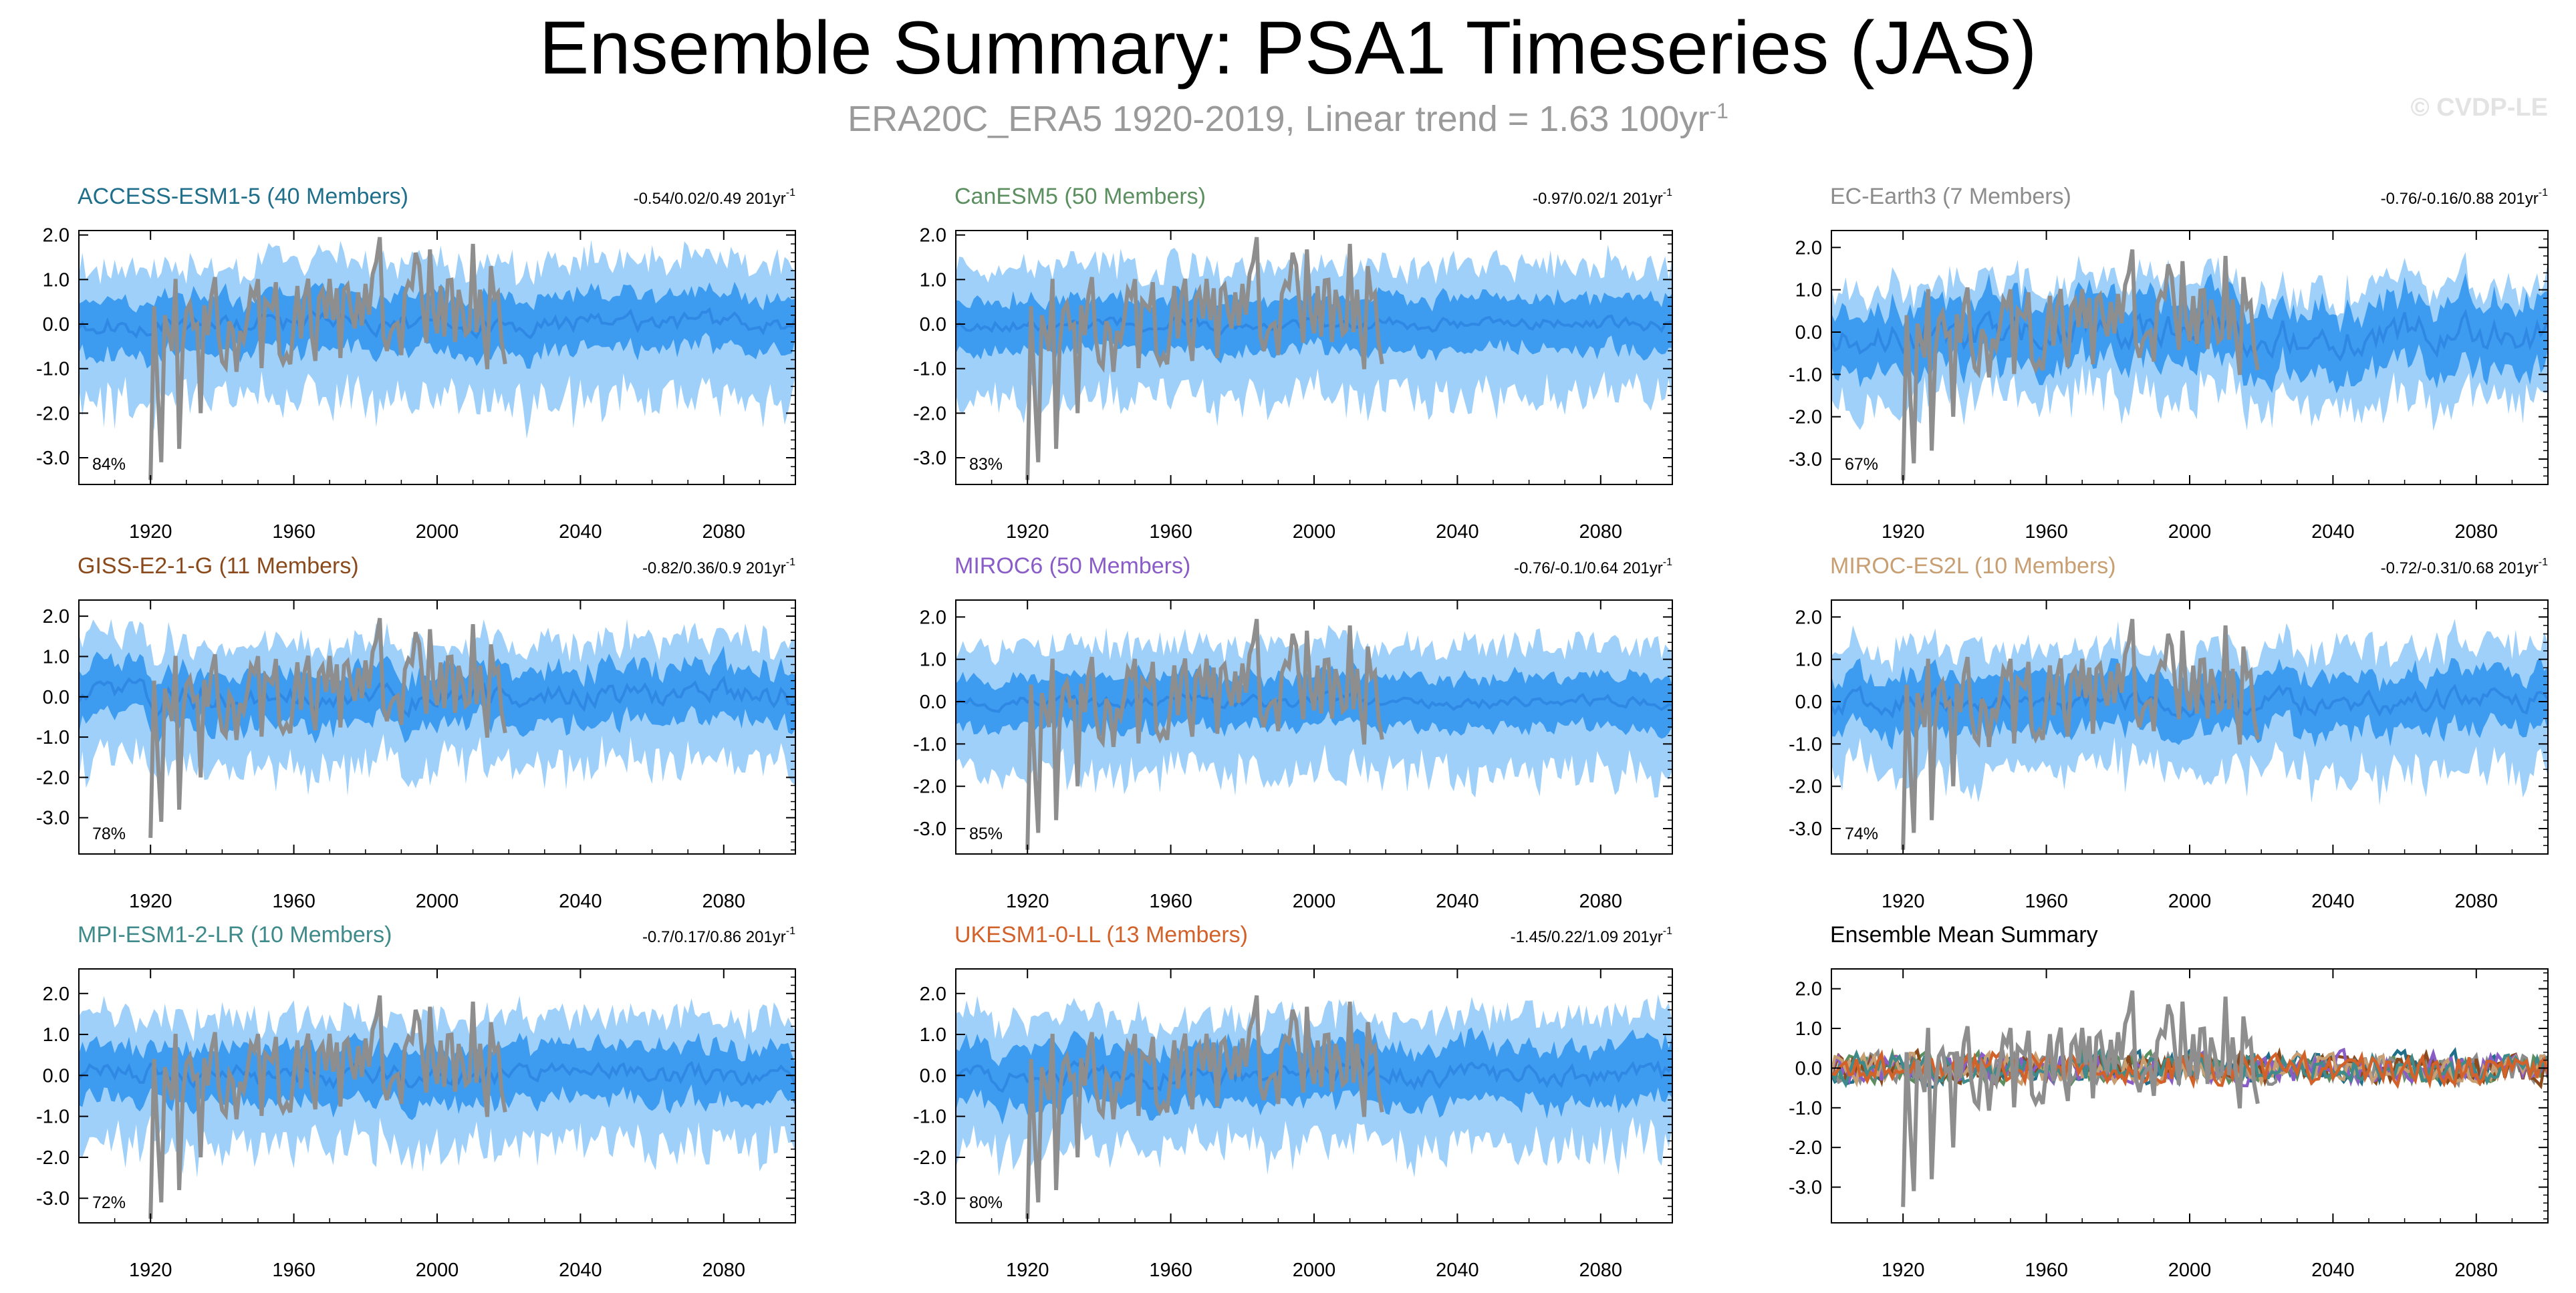  I want to click on panel-stats: -0.7/0.17/0.86 201yr-1, so click(718, 936).